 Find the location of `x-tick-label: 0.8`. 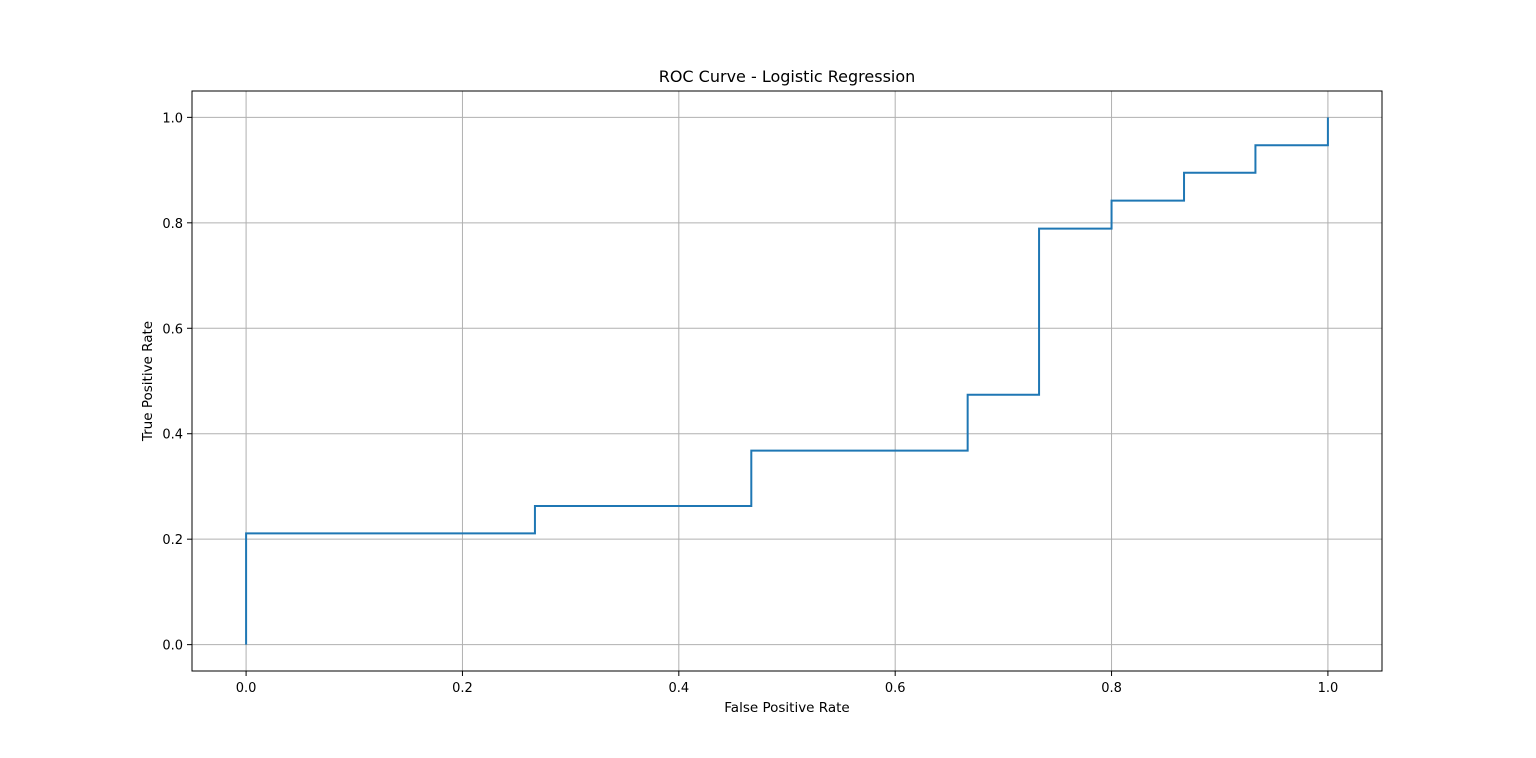

x-tick-label: 0.8 is located at coordinates (1111, 688).